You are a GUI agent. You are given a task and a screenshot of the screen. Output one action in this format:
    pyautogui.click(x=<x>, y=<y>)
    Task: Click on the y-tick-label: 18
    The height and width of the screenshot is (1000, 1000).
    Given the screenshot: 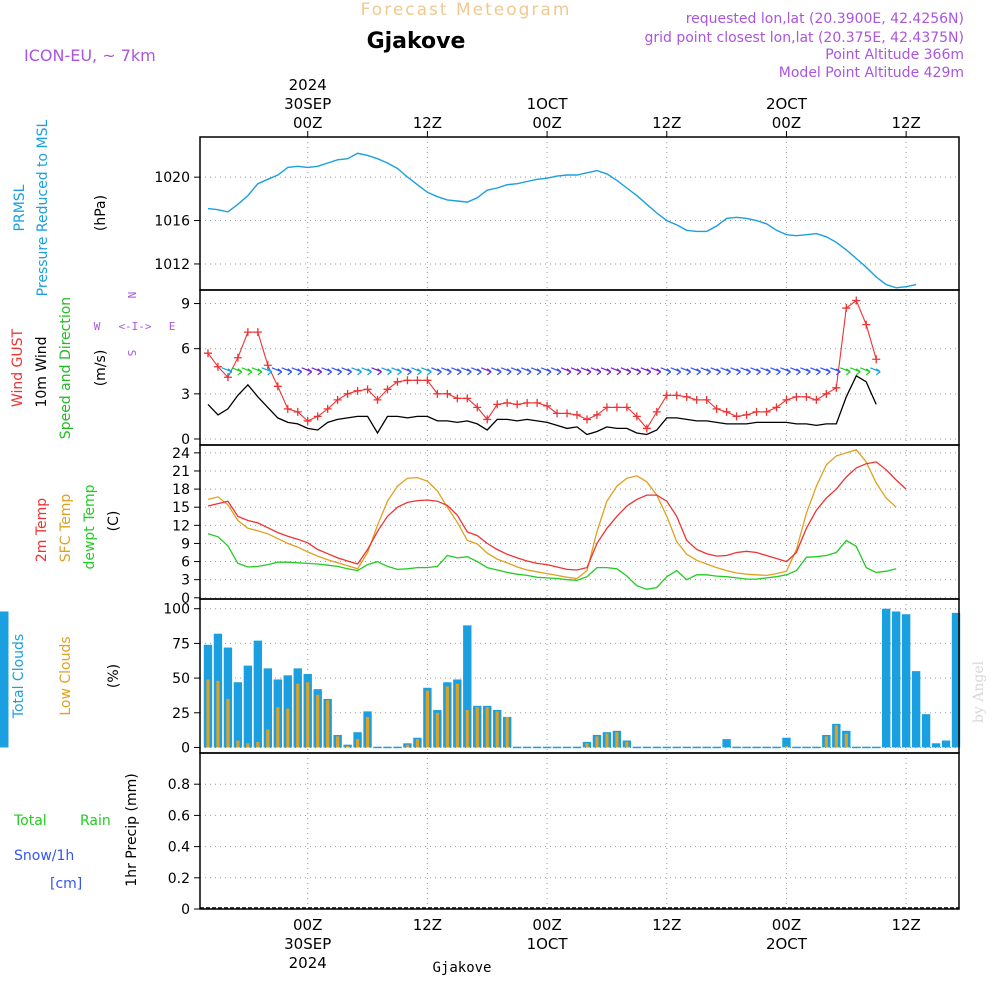 What is the action you would take?
    pyautogui.click(x=181, y=490)
    